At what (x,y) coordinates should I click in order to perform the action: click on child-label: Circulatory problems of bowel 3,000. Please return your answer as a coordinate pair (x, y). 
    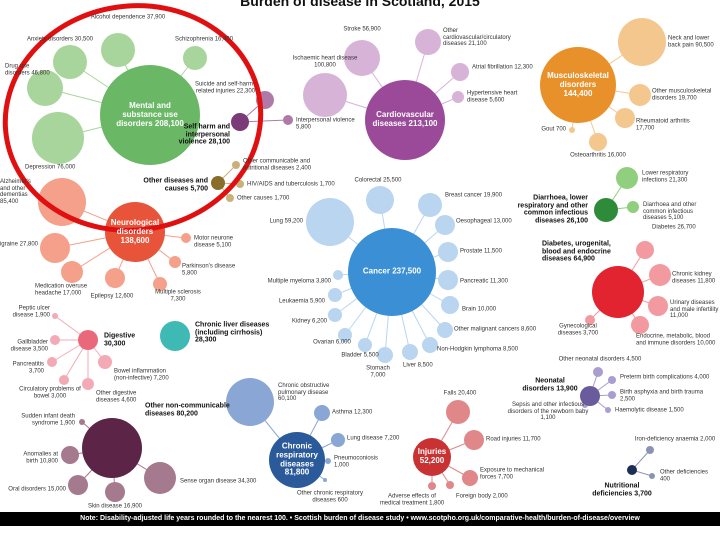
    Looking at the image, I should click on (50, 392).